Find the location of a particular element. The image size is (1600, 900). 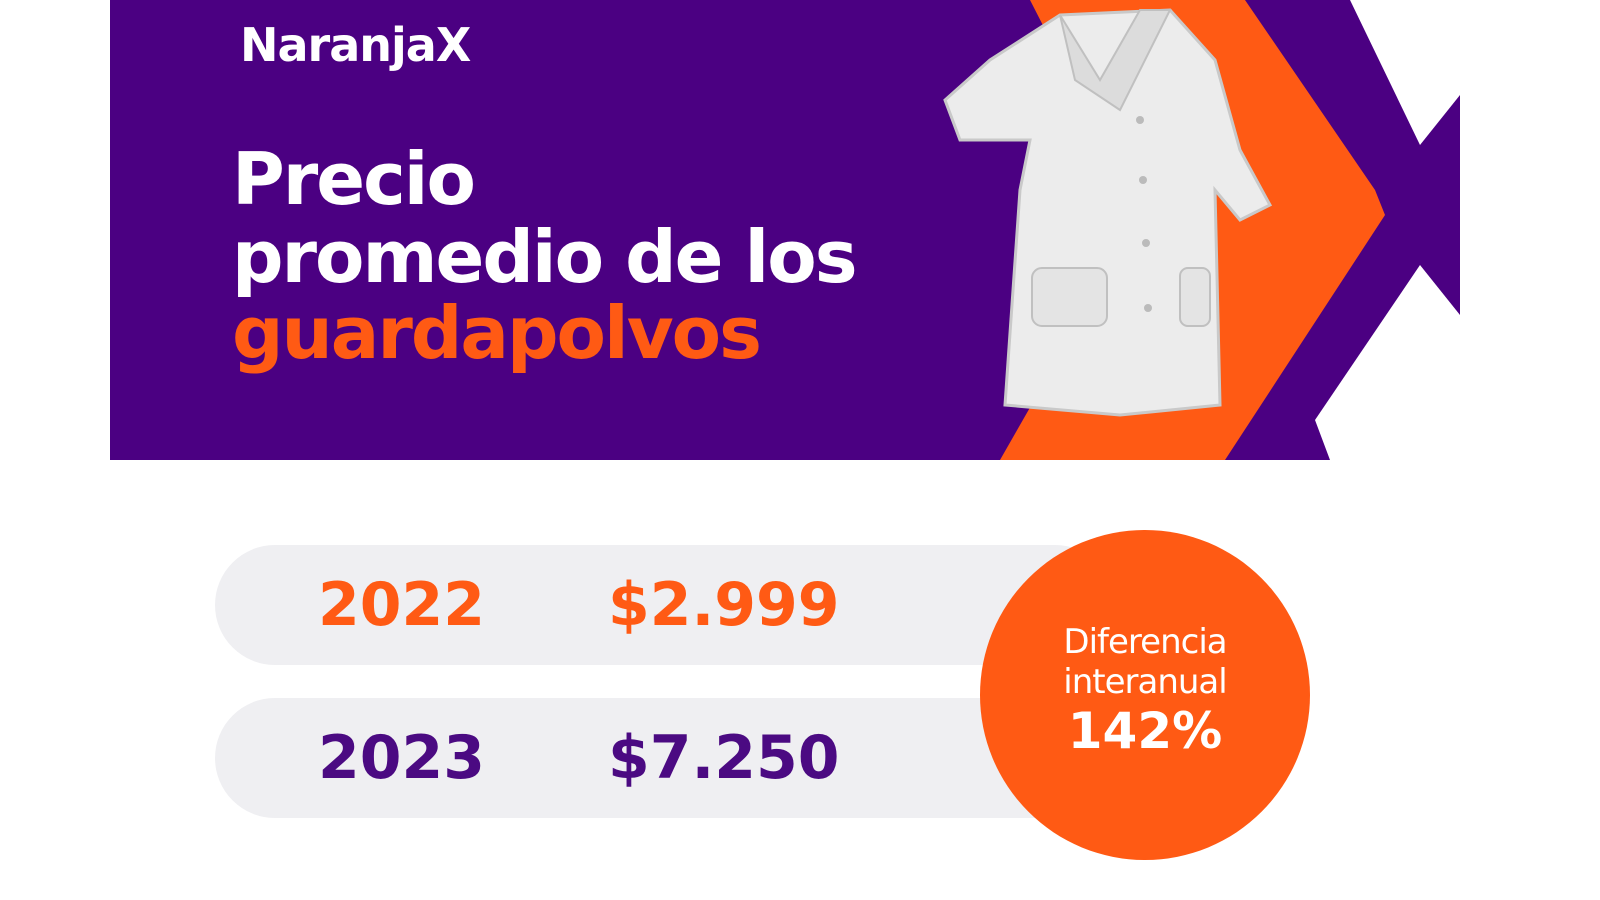

year: 2023 is located at coordinates (401, 758).